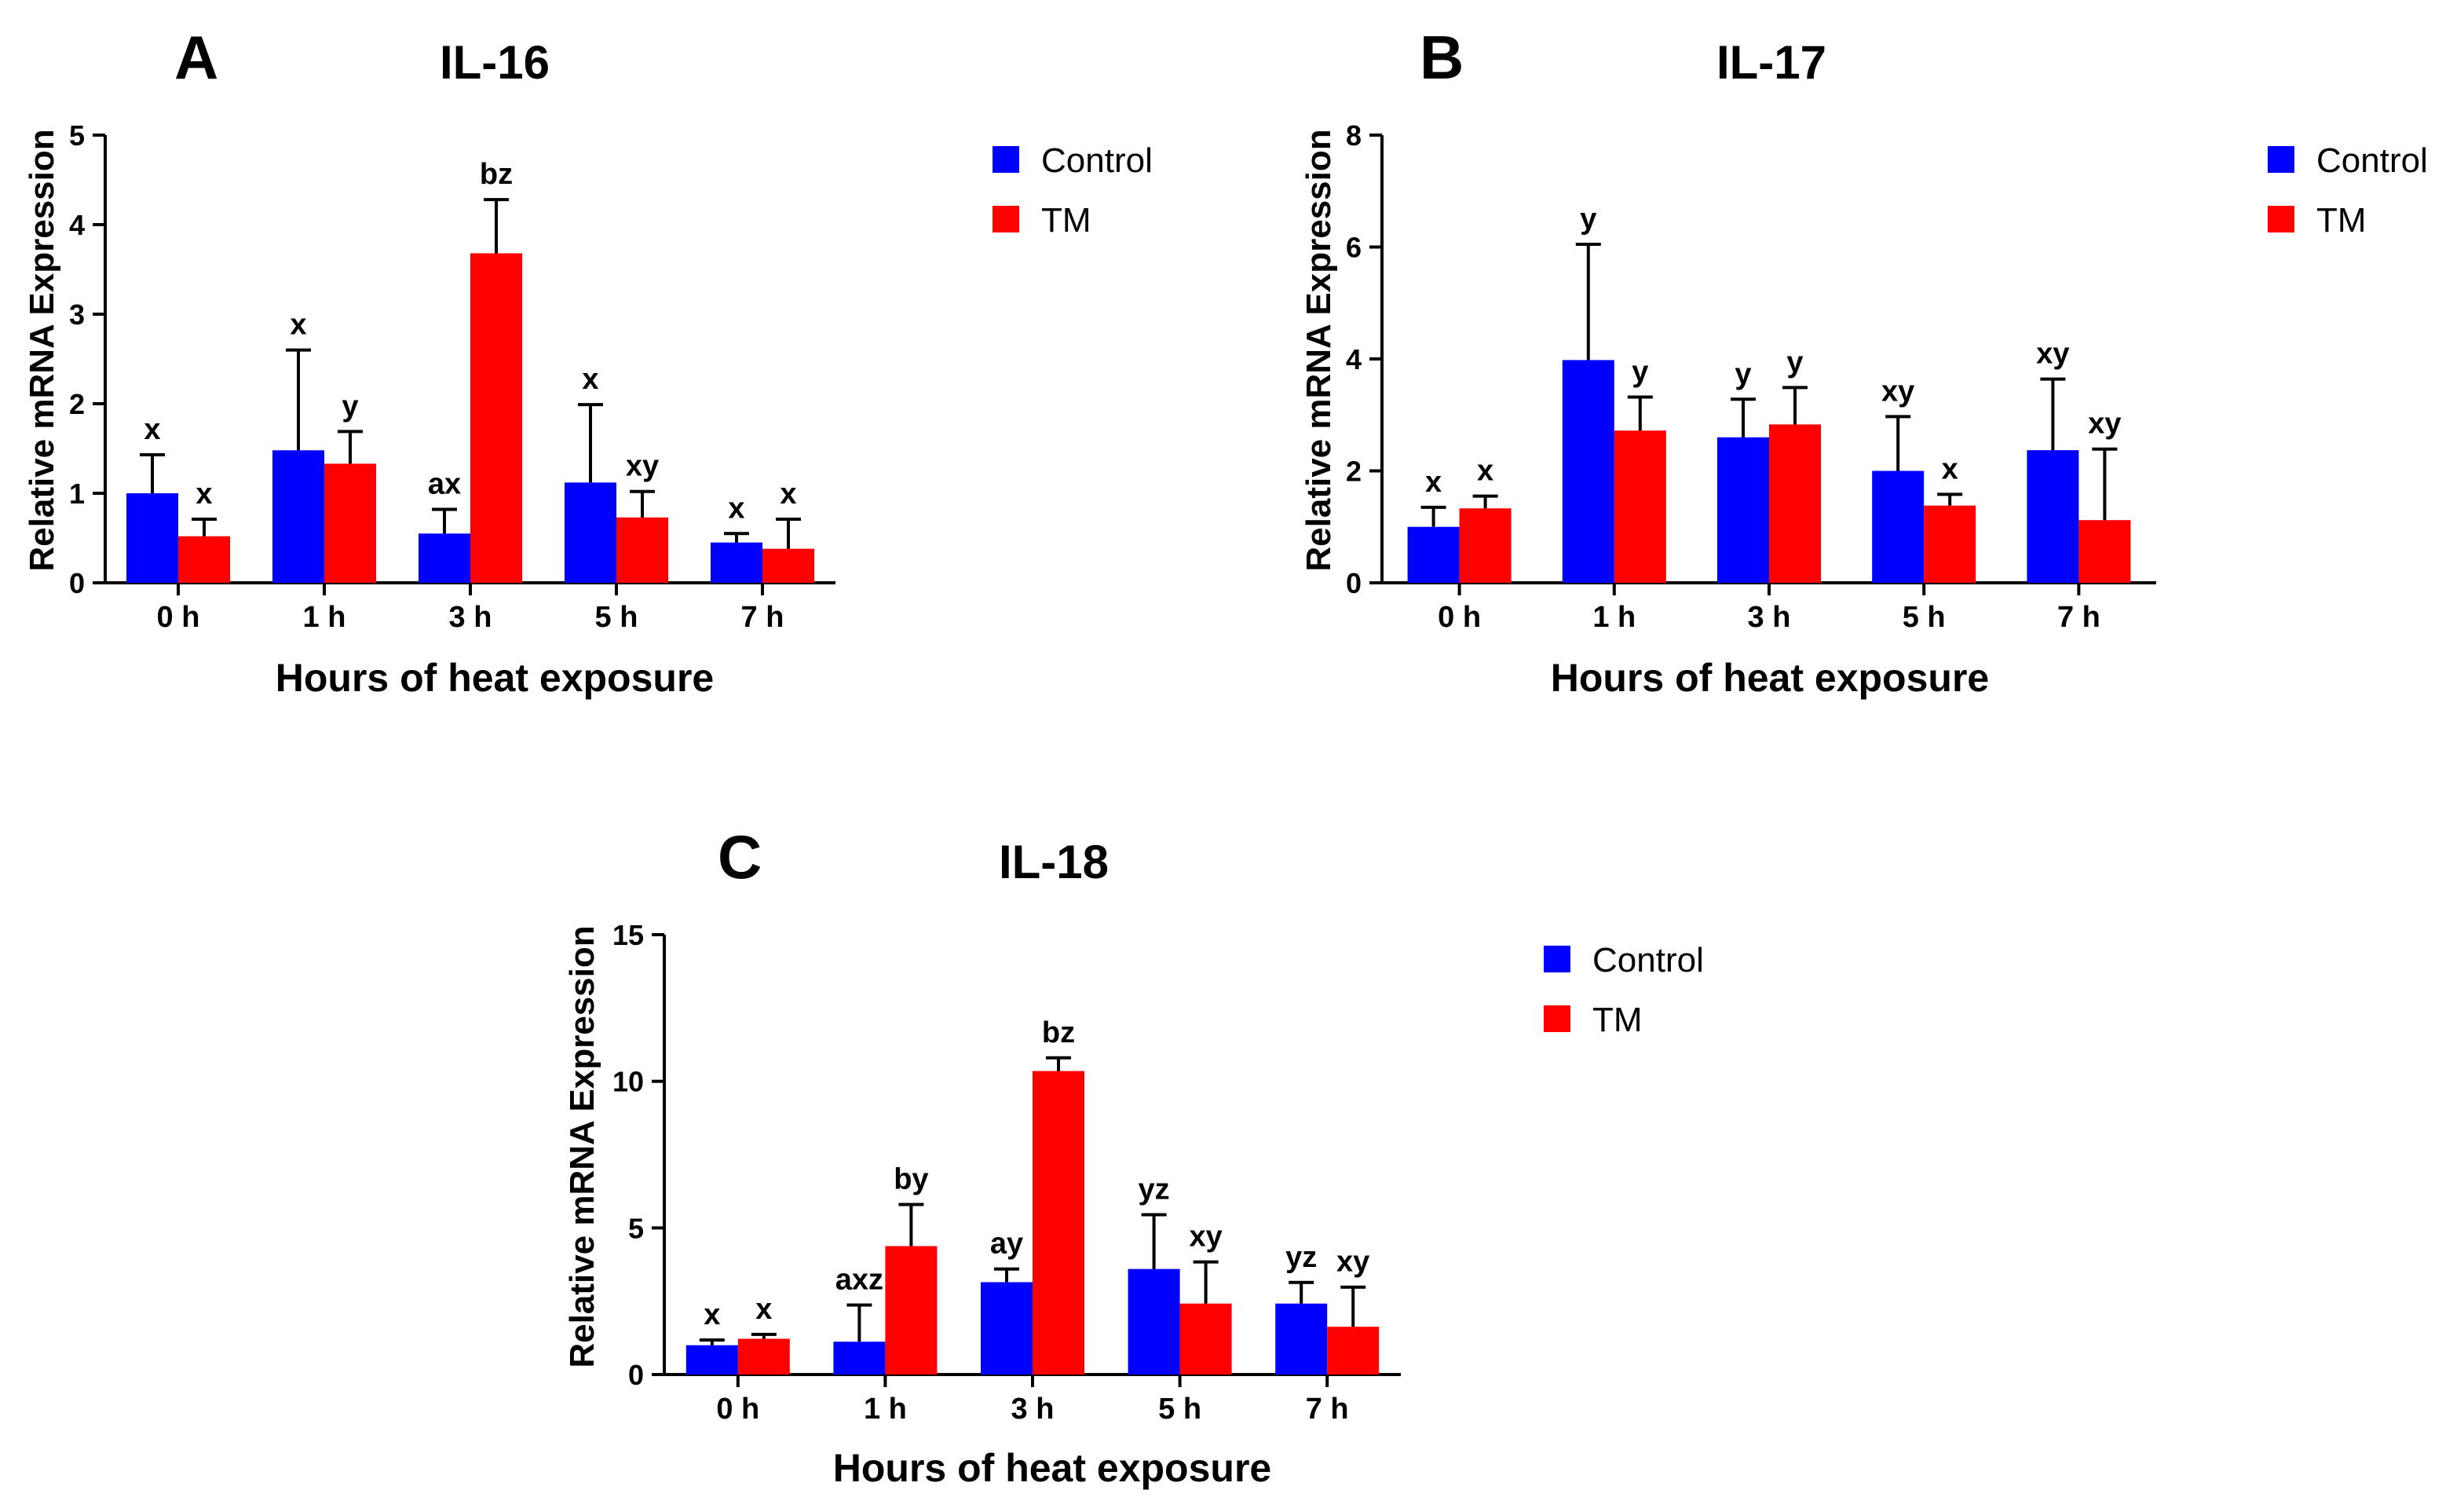  I want to click on legend-label-tm-a: TM, so click(1066, 220).